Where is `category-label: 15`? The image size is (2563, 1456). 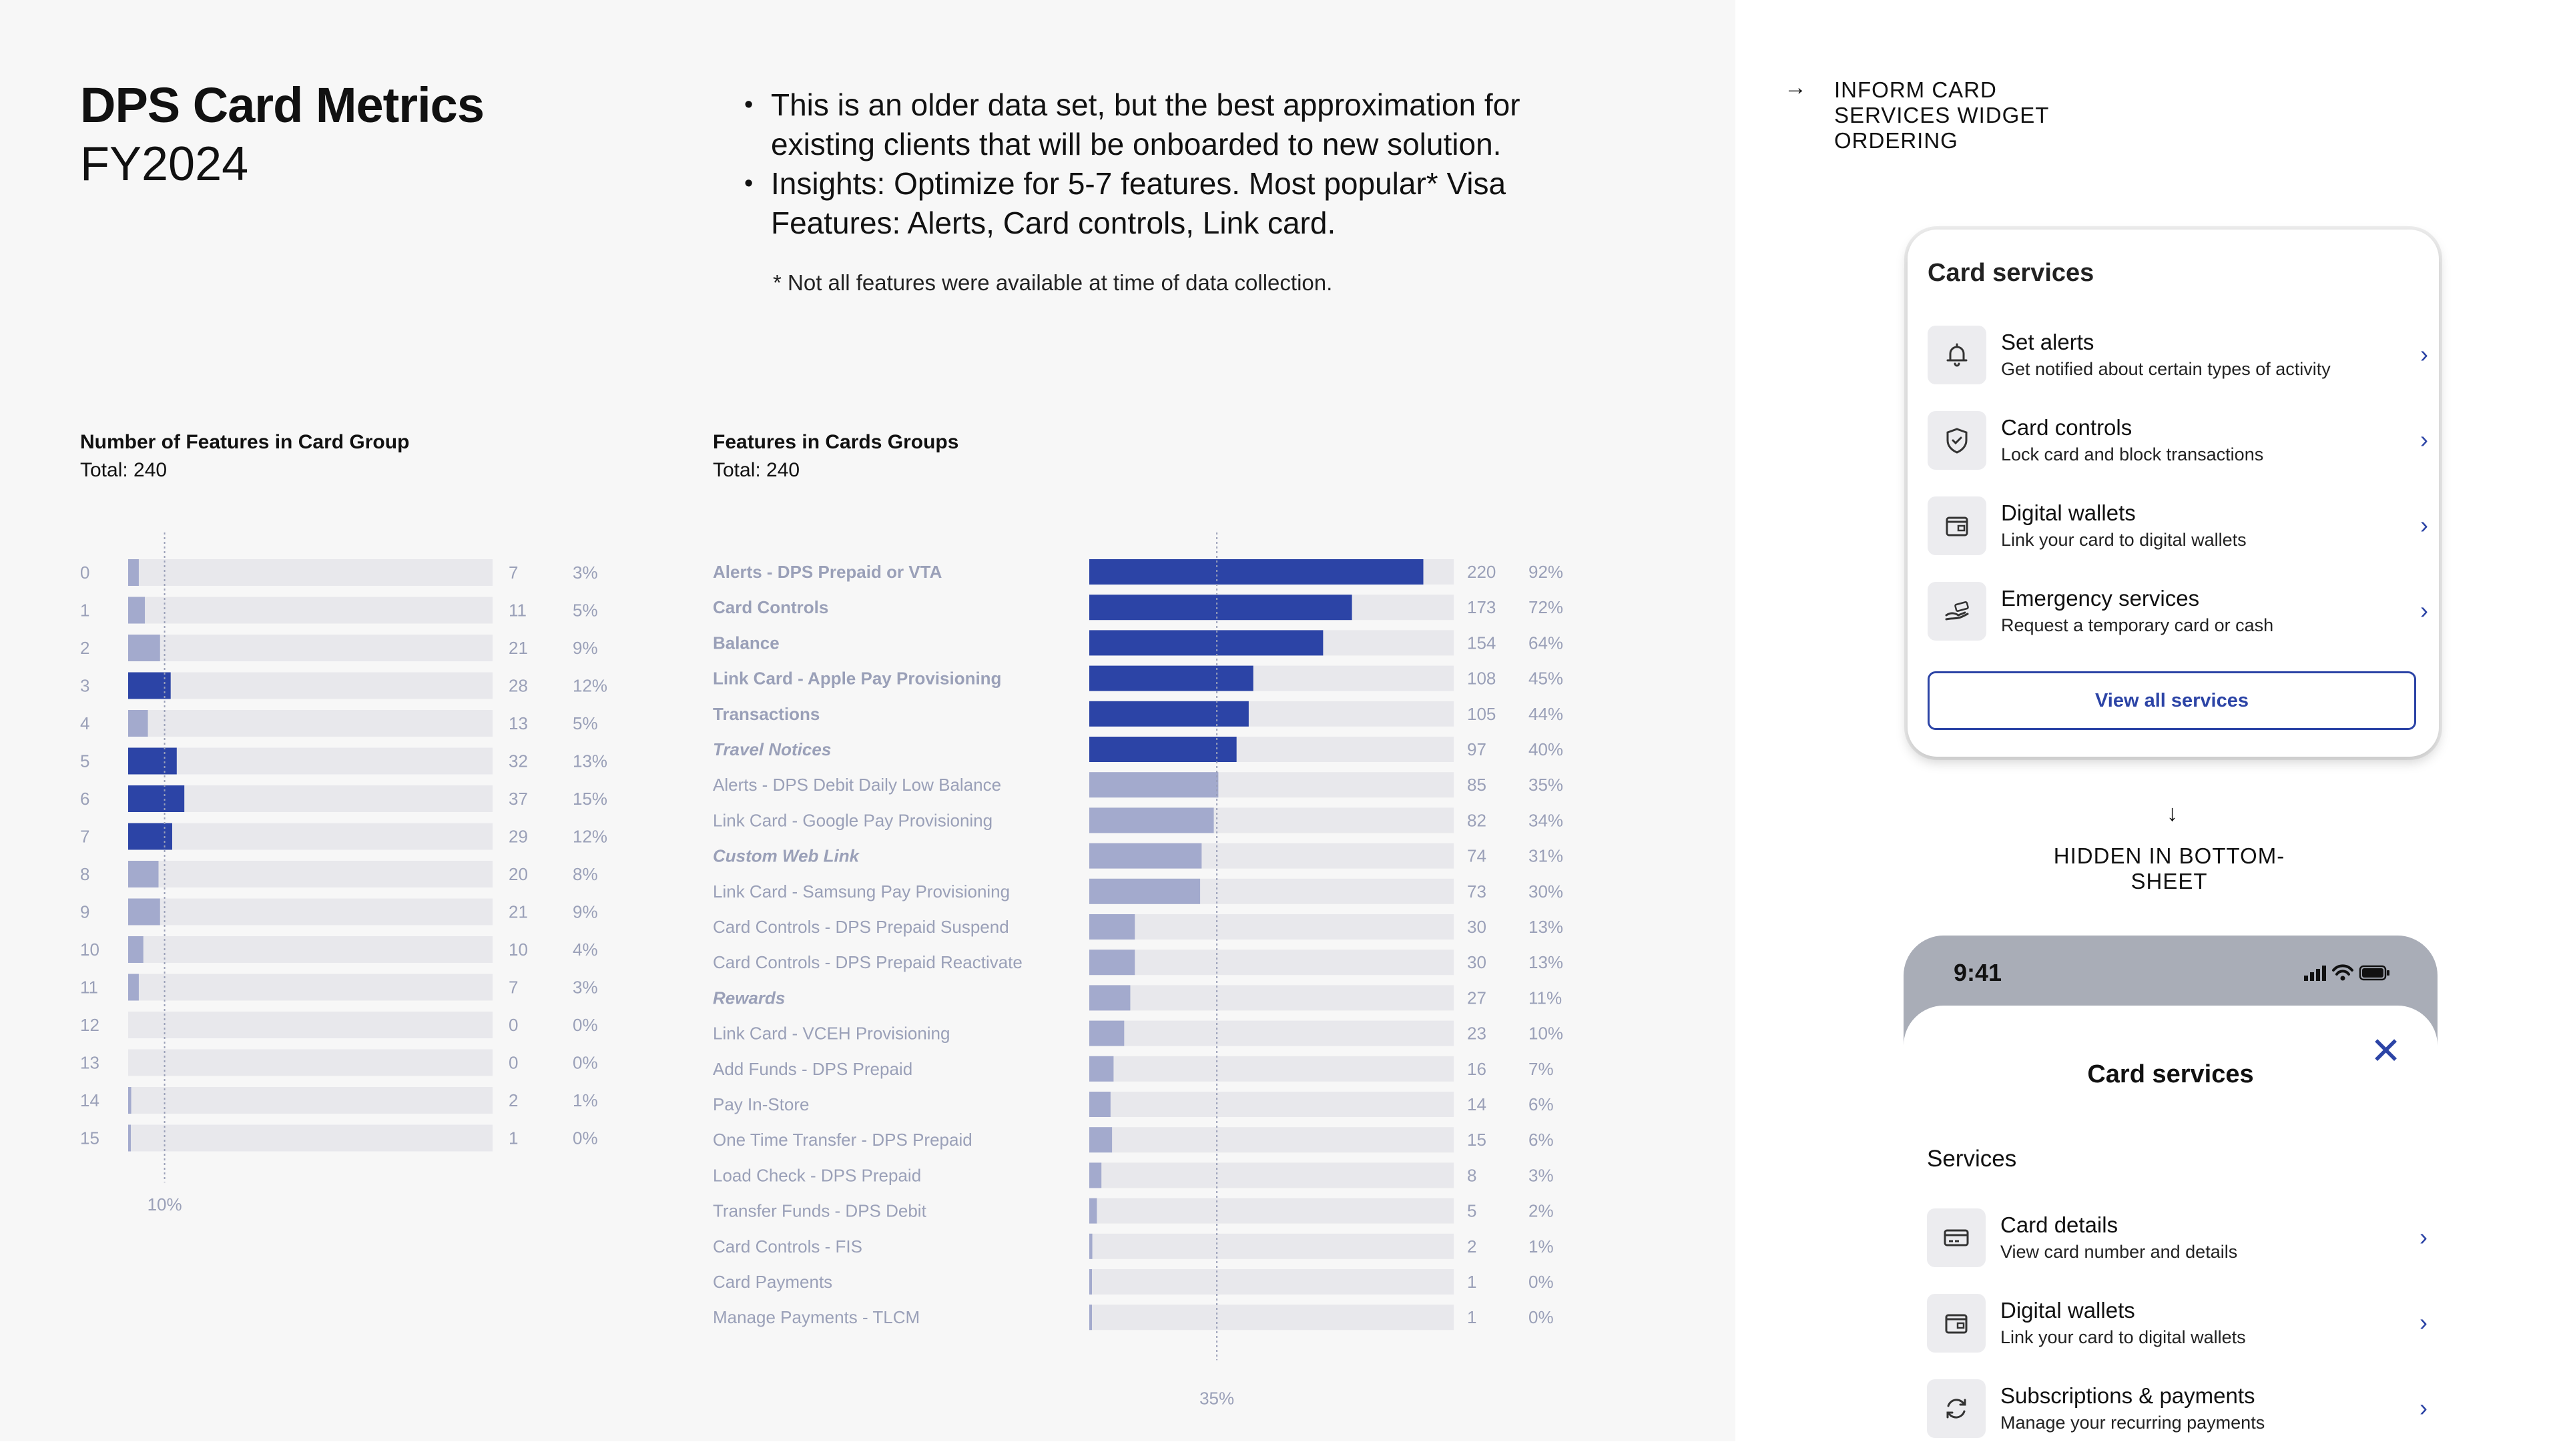
category-label: 15 is located at coordinates (89, 1138).